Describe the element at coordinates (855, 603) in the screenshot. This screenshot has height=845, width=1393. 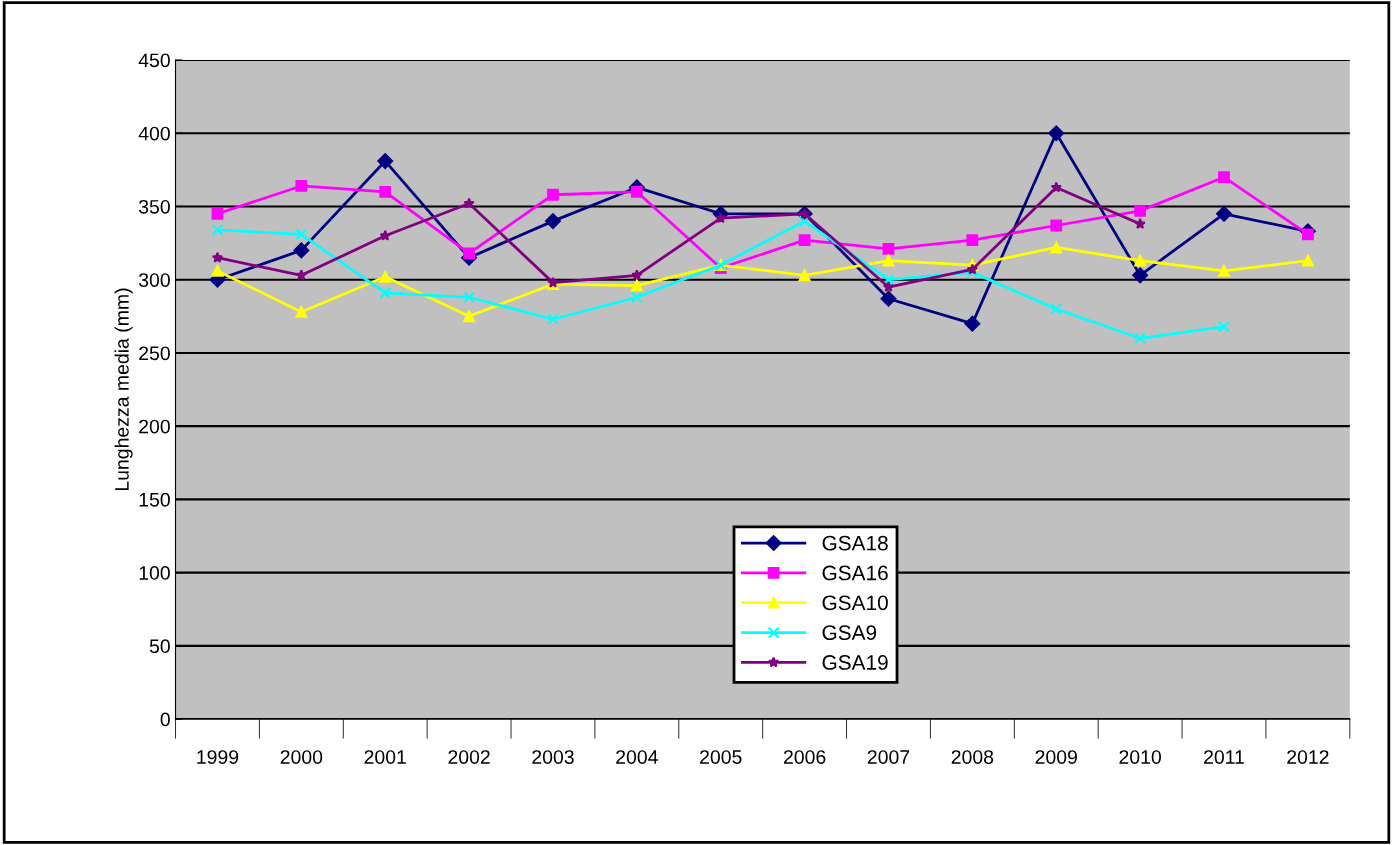
I see `legend-label: GSA10` at that location.